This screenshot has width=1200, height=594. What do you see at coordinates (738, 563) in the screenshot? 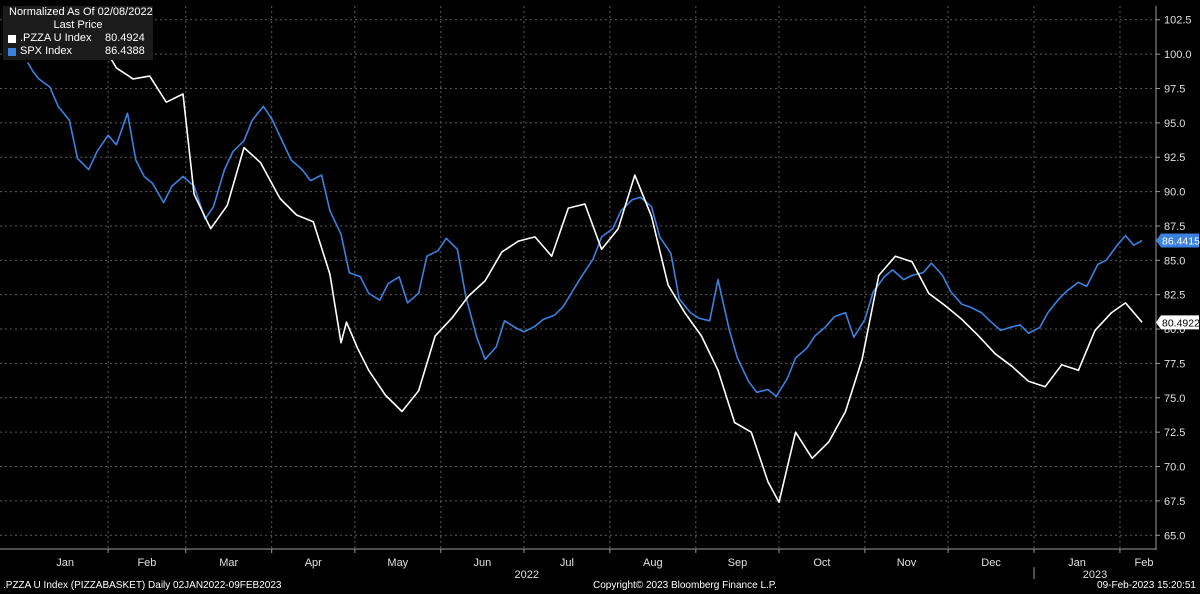
I see `x-month-label: Sep` at bounding box center [738, 563].